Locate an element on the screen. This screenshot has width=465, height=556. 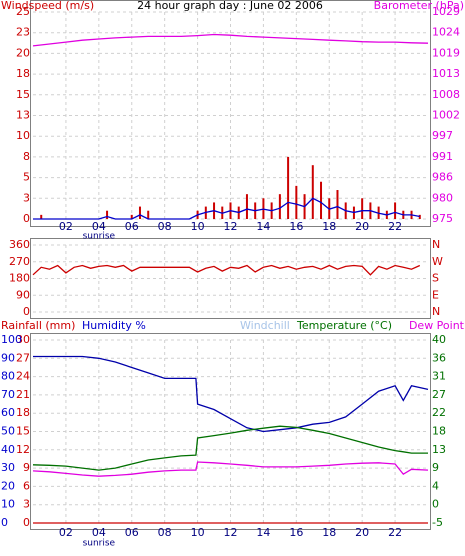
y2-tick-label: 27 is located at coordinates (439, 394).